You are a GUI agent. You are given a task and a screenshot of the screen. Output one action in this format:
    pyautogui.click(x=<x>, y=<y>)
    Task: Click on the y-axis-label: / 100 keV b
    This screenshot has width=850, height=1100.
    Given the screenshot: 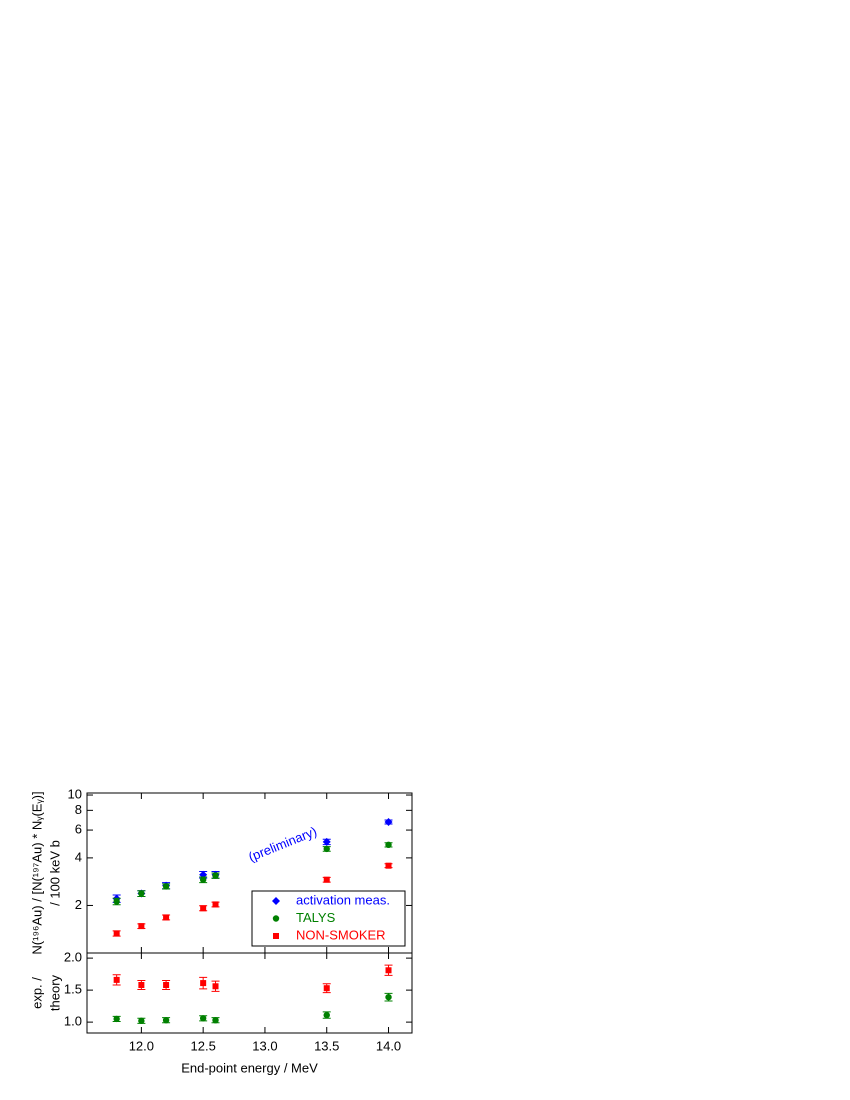 What is the action you would take?
    pyautogui.click(x=54, y=873)
    